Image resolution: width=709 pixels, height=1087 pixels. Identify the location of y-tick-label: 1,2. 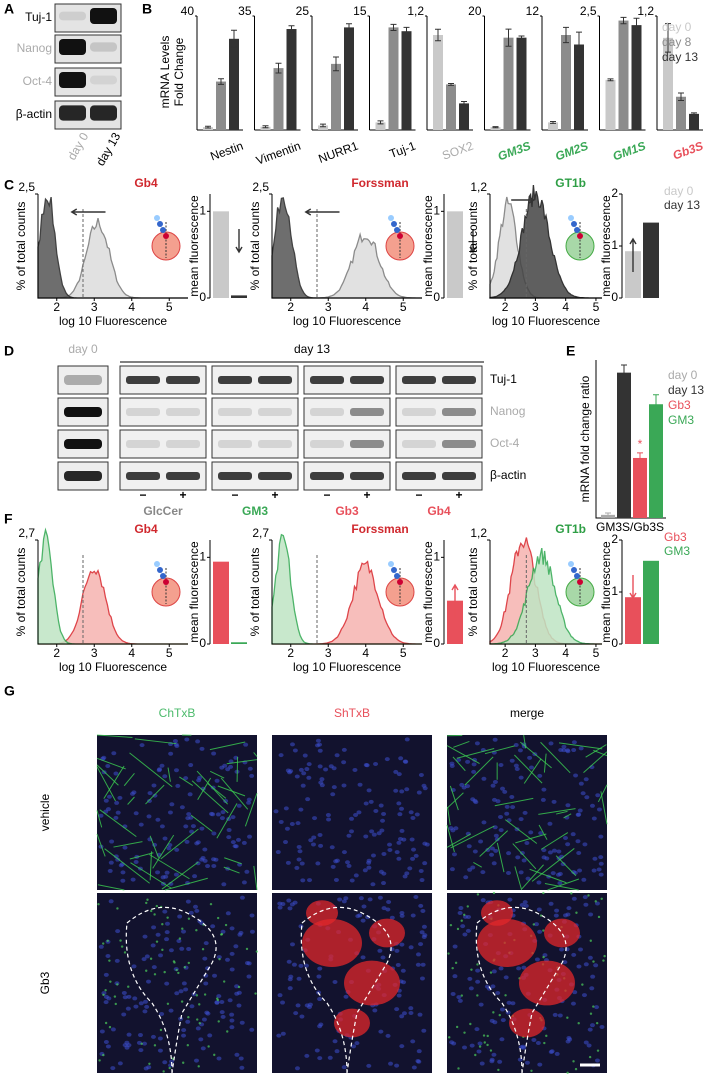
(478, 187).